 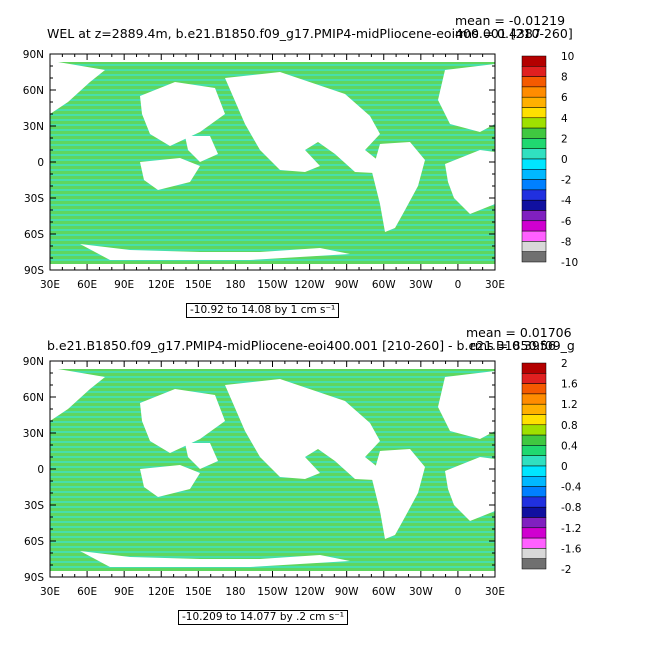 I want to click on colorbar-label: 8, so click(x=564, y=78).